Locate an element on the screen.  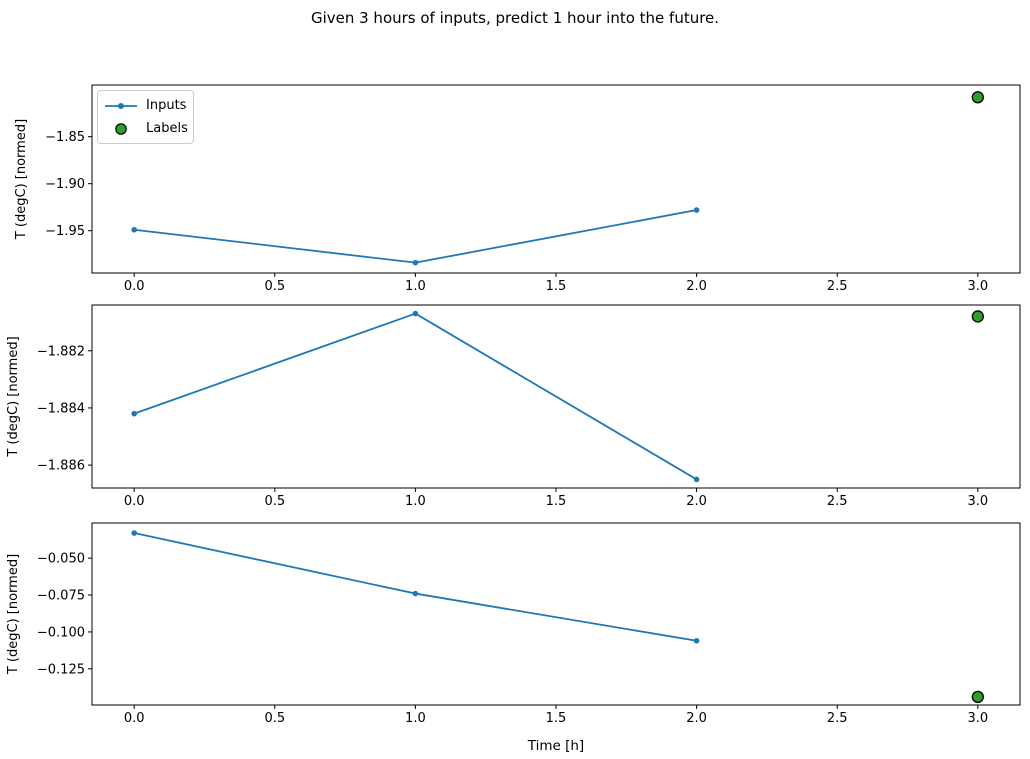
y-tick-label: −0.050 is located at coordinates (61, 559).